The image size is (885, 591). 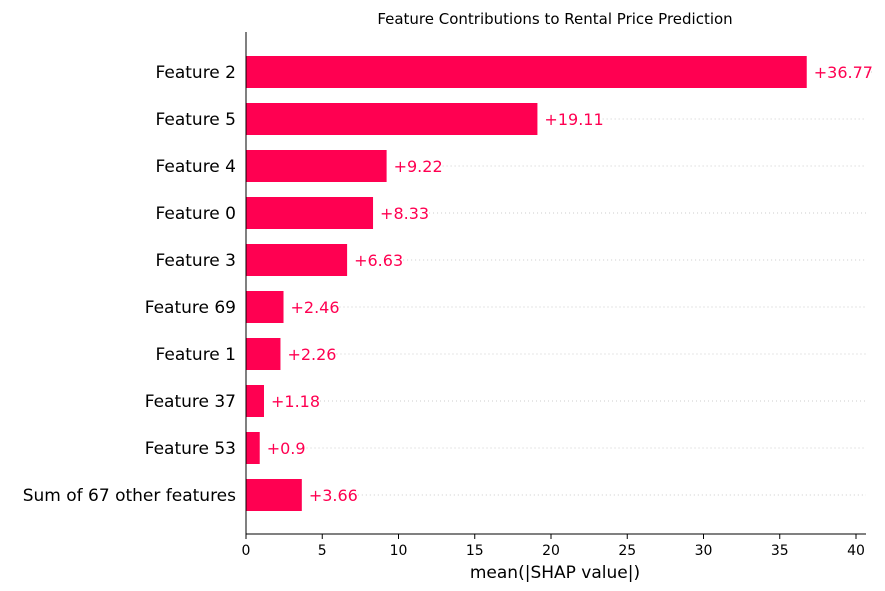 What do you see at coordinates (196, 120) in the screenshot?
I see `y-tick-label: Feature 5` at bounding box center [196, 120].